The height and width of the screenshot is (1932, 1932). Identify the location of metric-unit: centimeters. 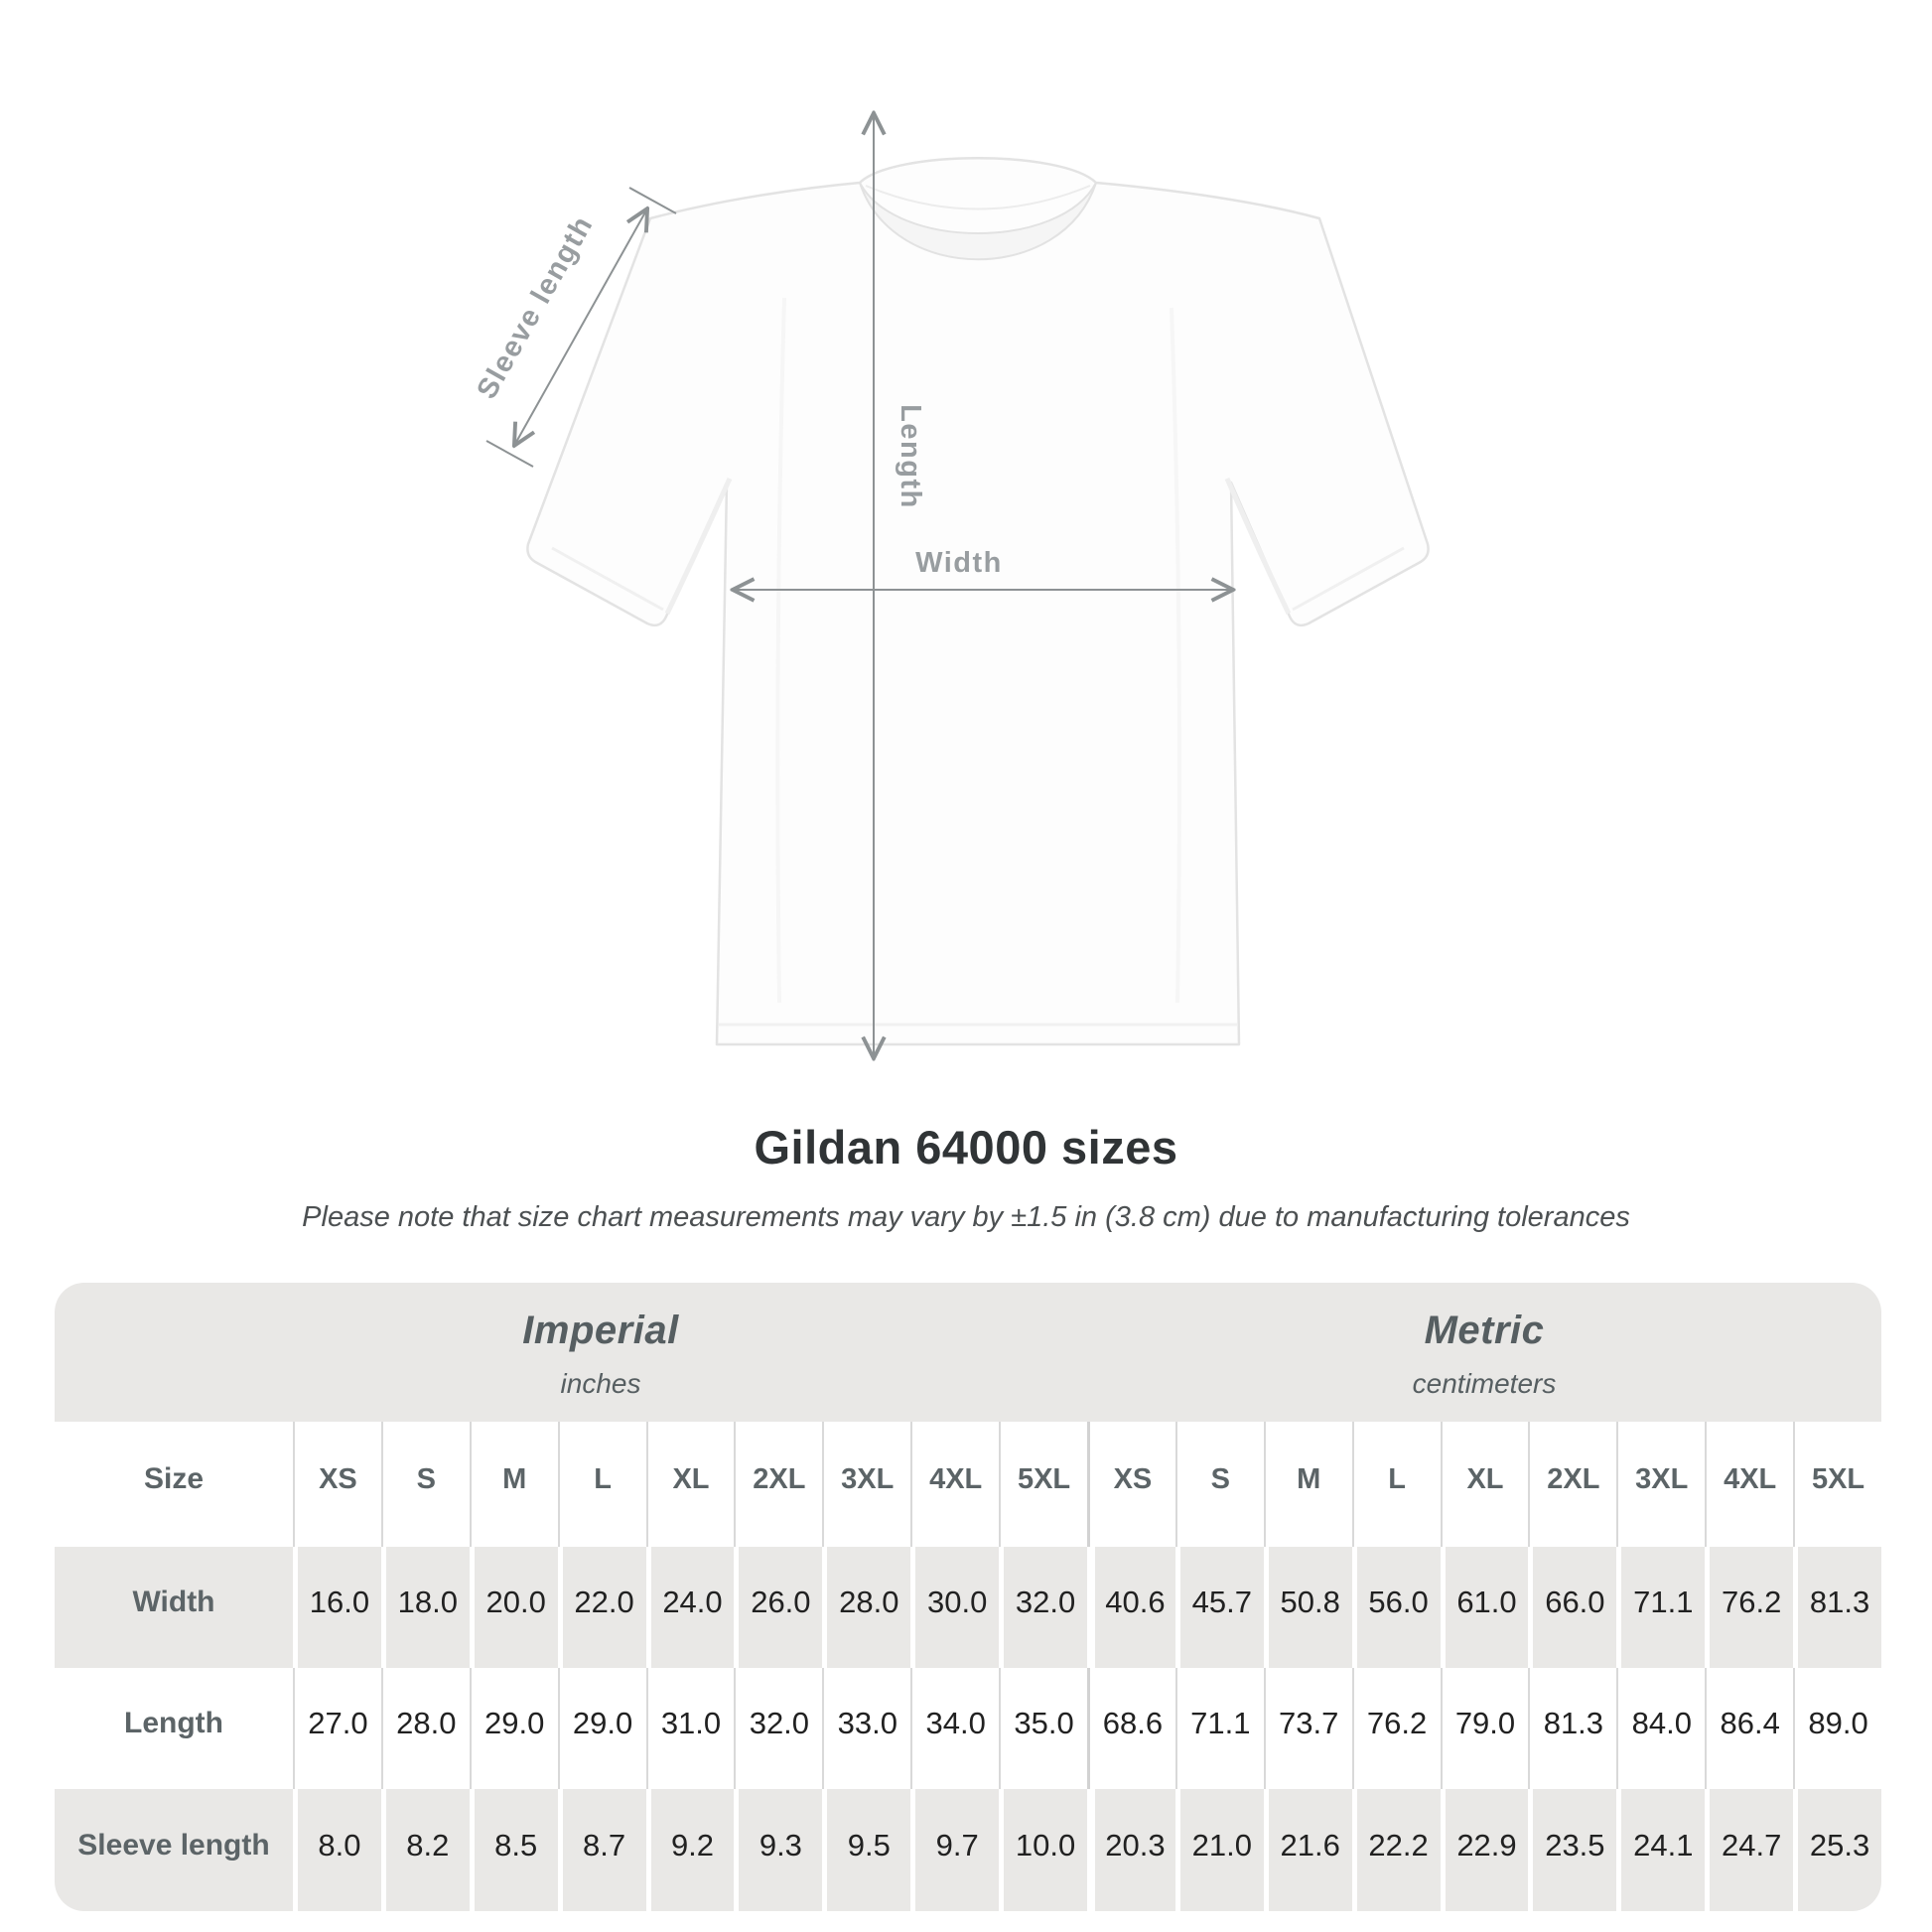
(1485, 1384).